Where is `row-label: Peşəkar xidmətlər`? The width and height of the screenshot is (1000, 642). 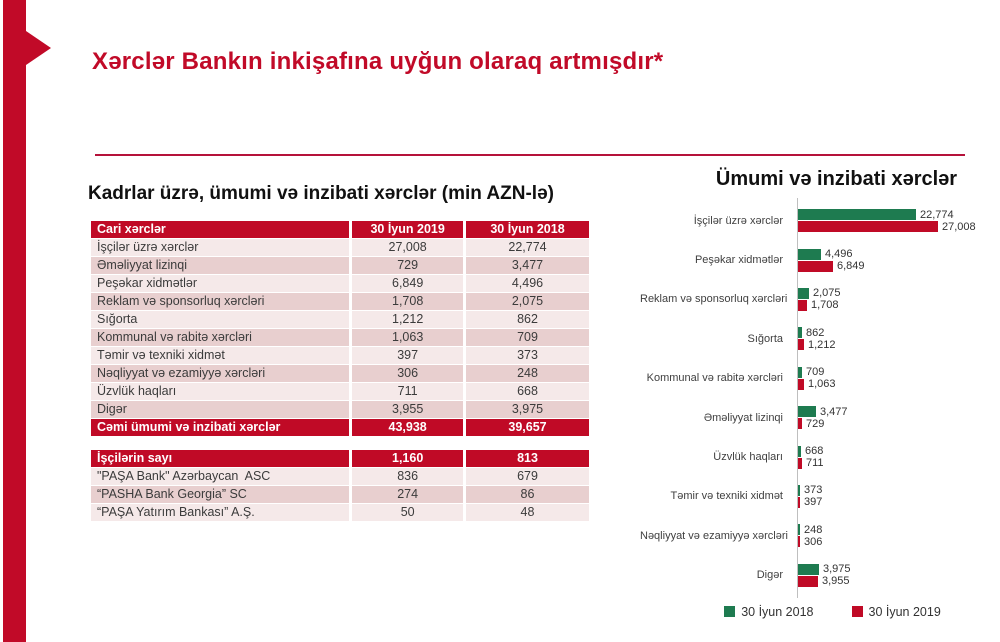 row-label: Peşəkar xidmətlər is located at coordinates (220, 283).